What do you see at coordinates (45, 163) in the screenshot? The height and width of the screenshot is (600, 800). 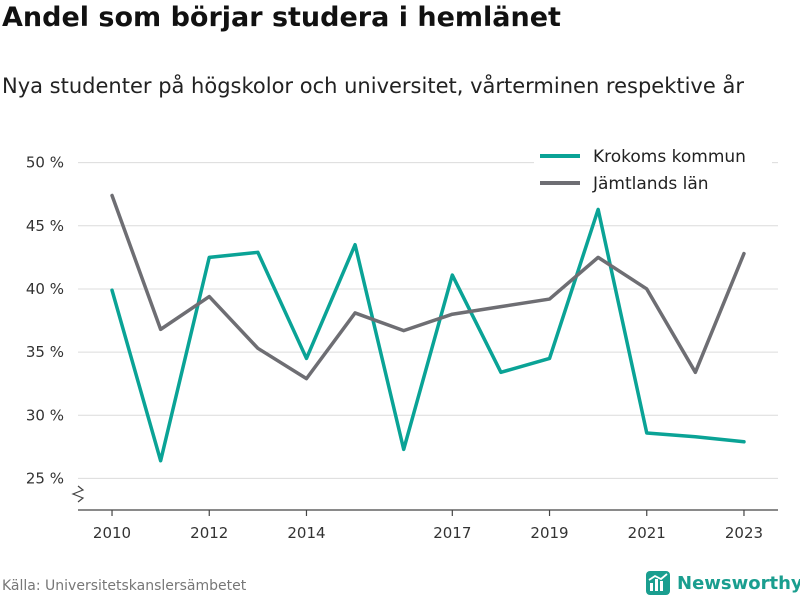 I see `y-tick-label: 50 %` at bounding box center [45, 163].